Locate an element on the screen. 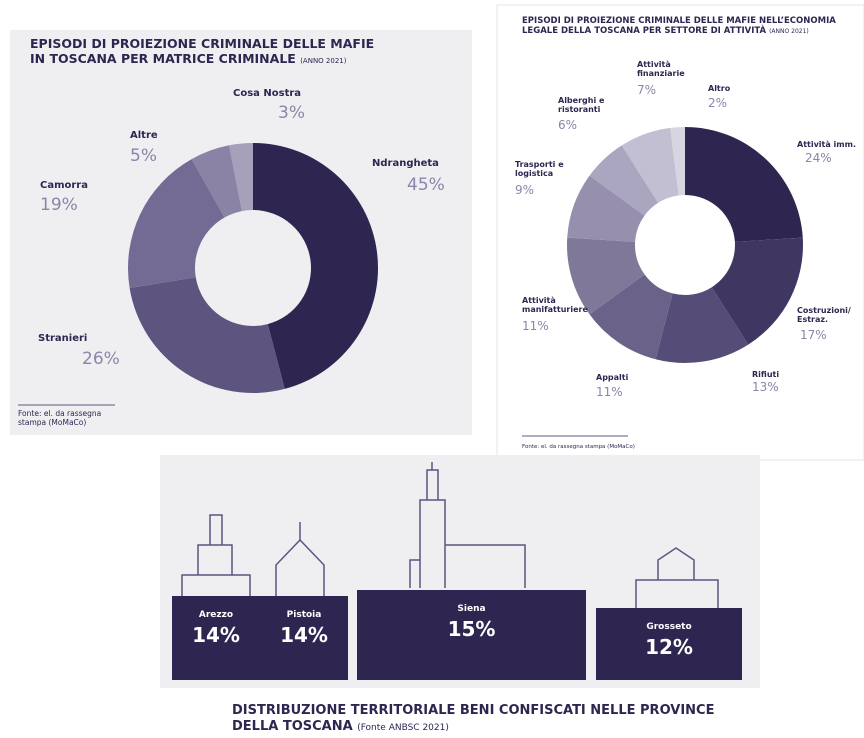 The height and width of the screenshot is (738, 864). value-label: 13% is located at coordinates (765, 387).